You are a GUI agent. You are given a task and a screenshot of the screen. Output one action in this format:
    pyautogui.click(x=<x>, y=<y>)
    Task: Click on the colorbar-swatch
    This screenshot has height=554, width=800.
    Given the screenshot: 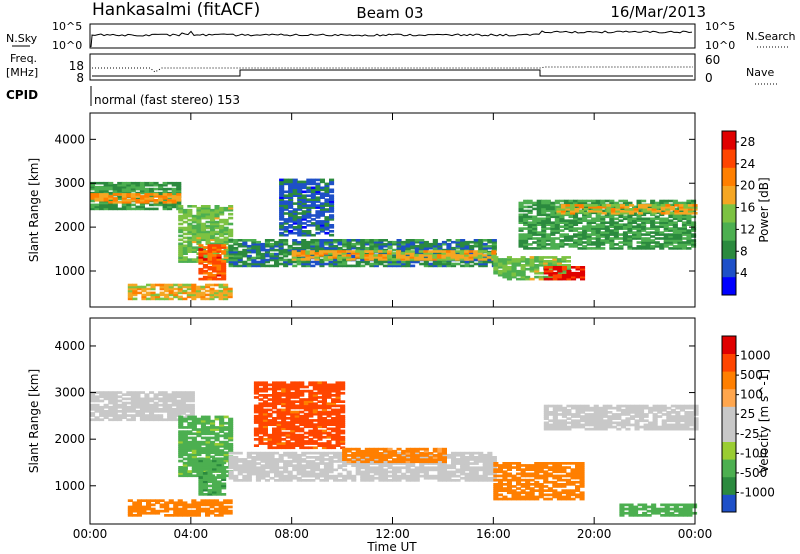 What is the action you would take?
    pyautogui.click(x=729, y=286)
    